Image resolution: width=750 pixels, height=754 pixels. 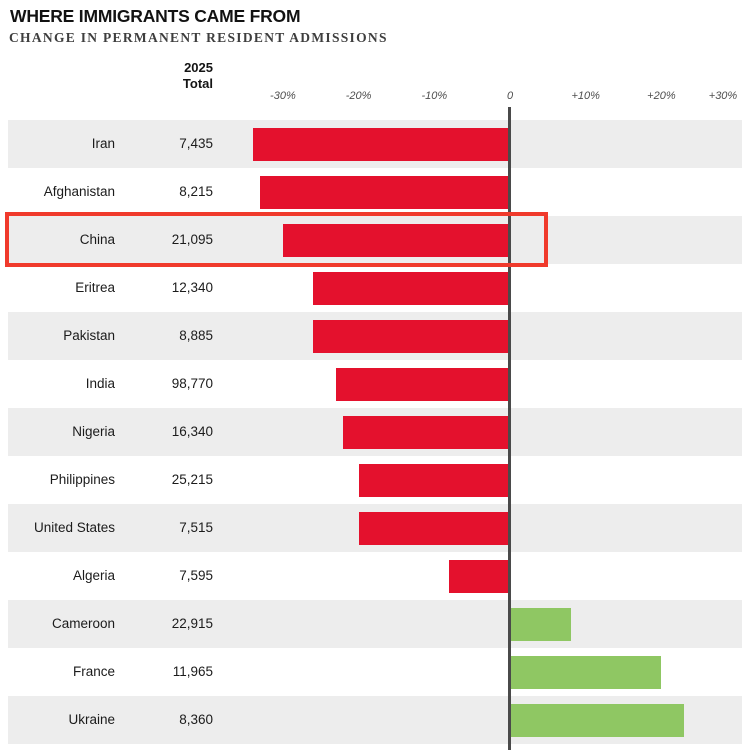 What do you see at coordinates (103, 143) in the screenshot?
I see `country-label: Iran` at bounding box center [103, 143].